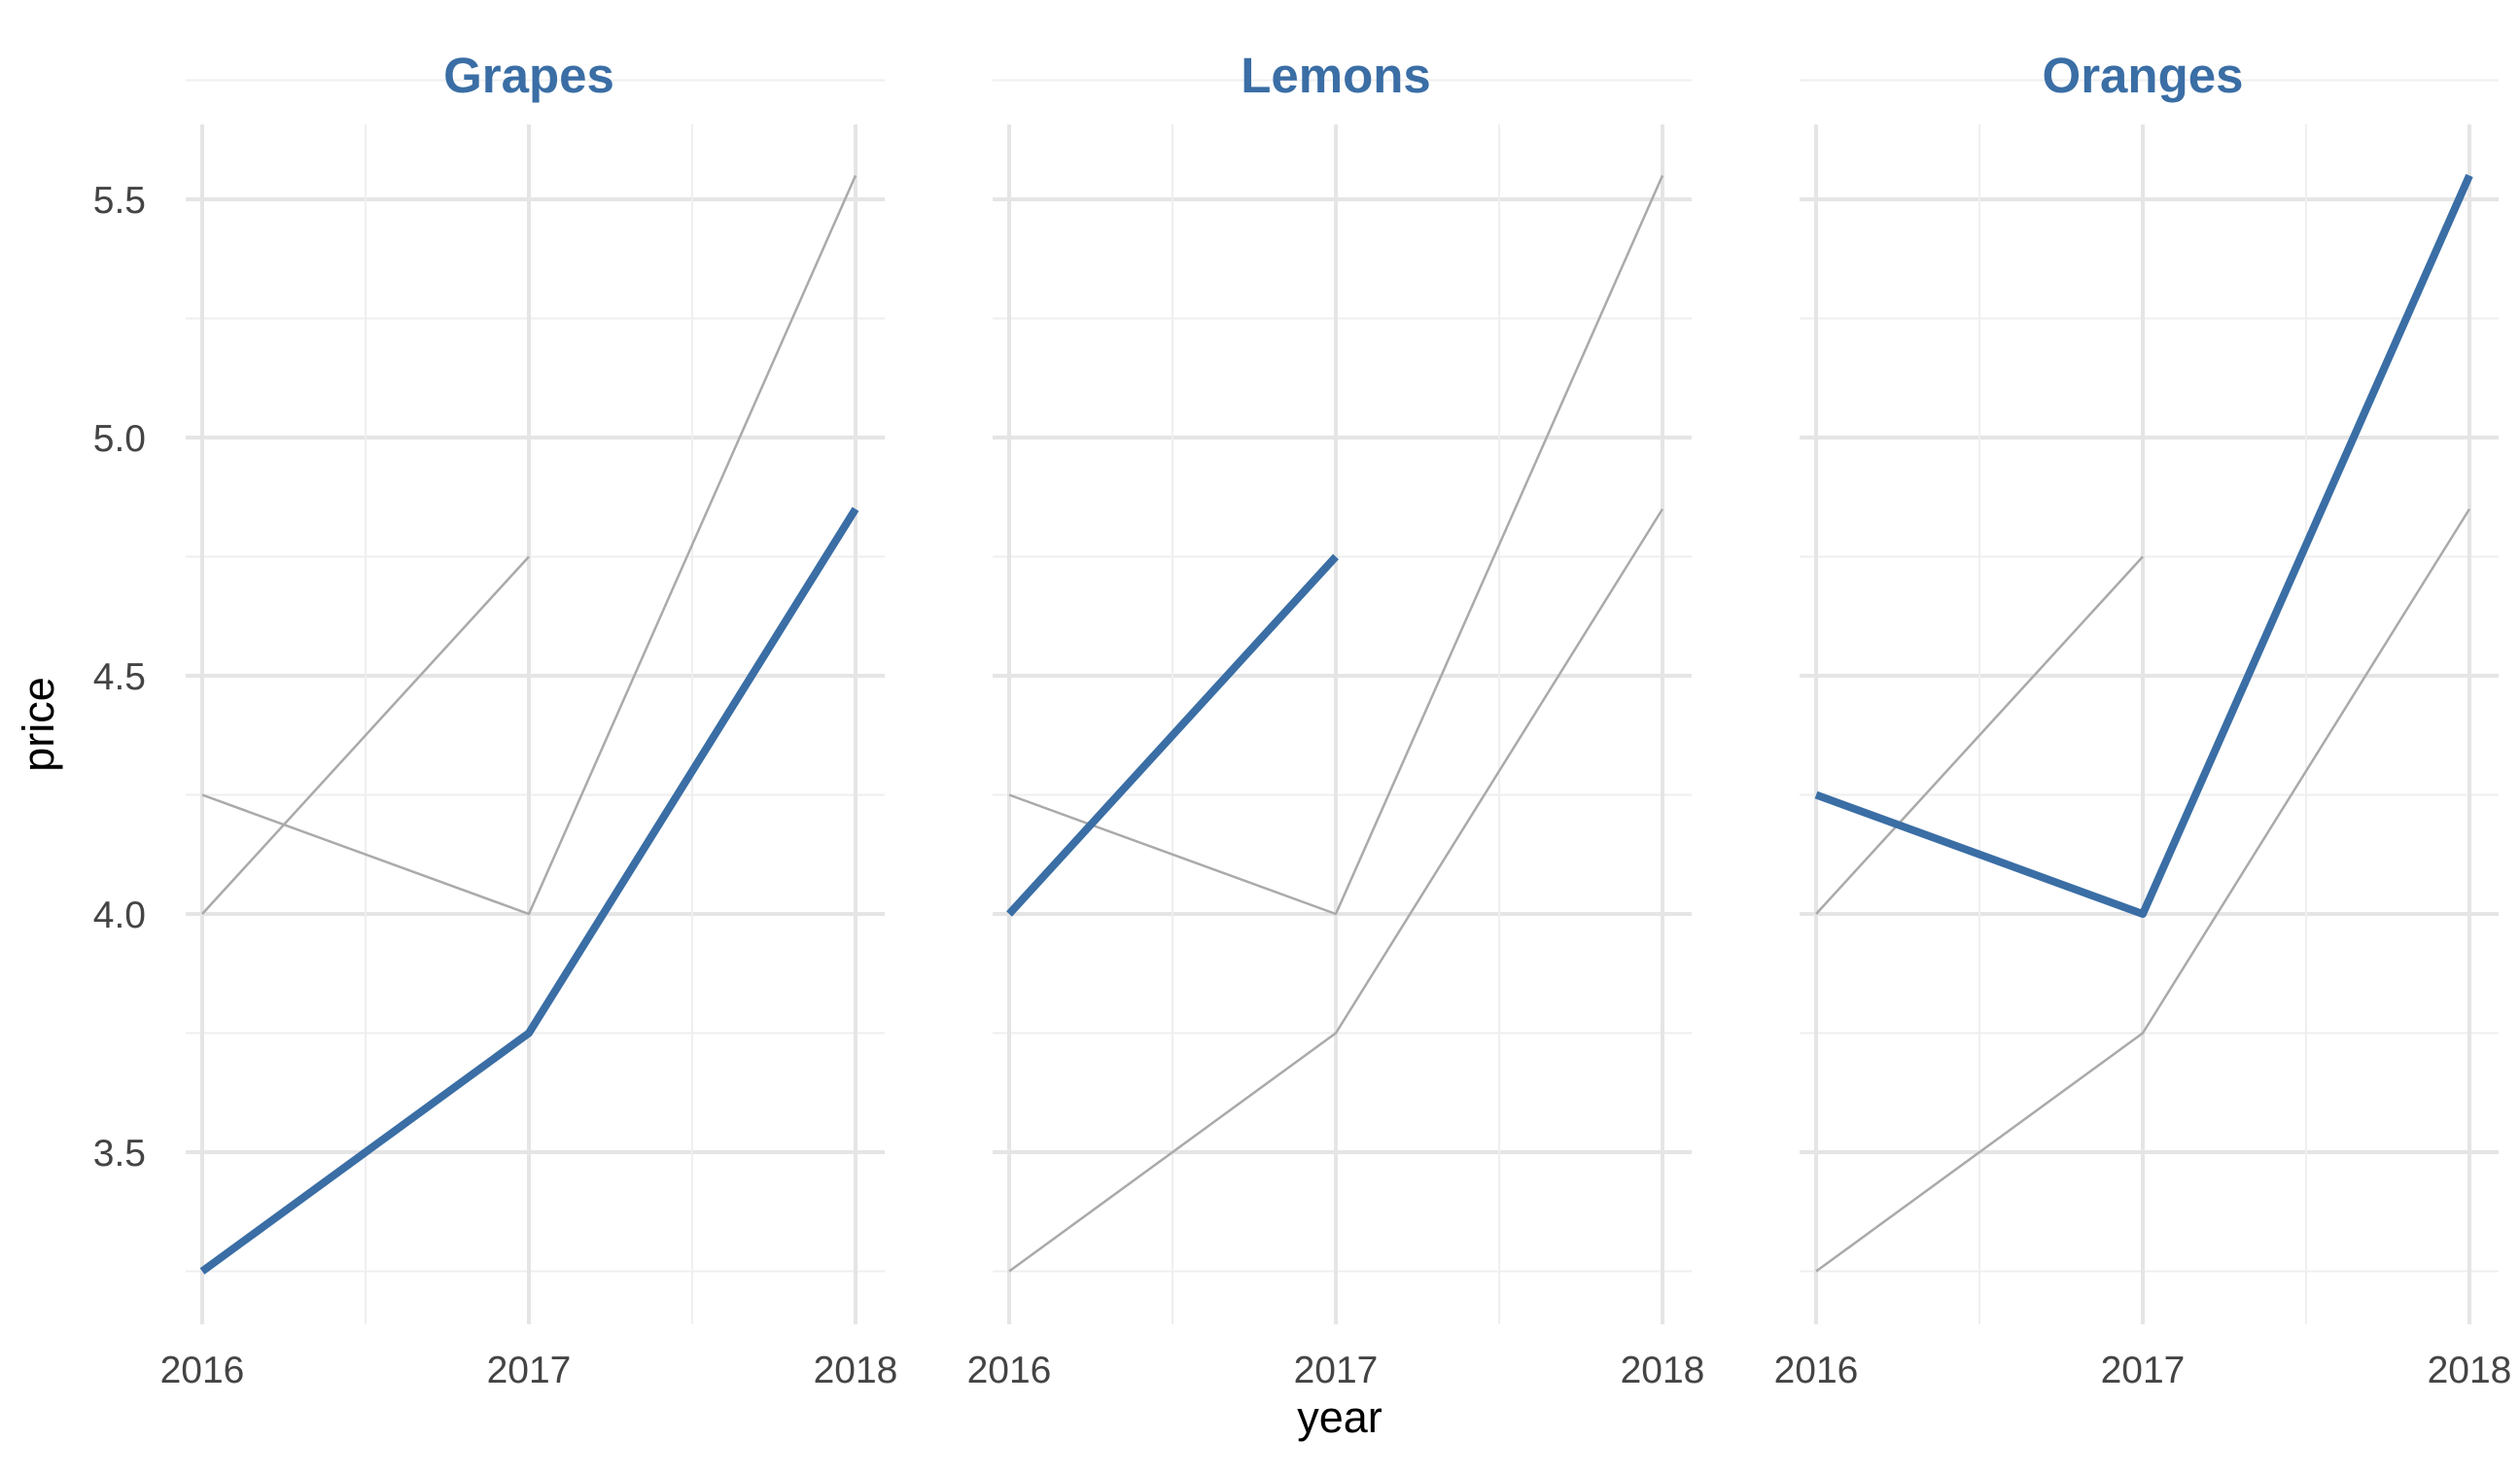 The height and width of the screenshot is (1475, 2520). What do you see at coordinates (119, 916) in the screenshot?
I see `y-tick-label: 4.0` at bounding box center [119, 916].